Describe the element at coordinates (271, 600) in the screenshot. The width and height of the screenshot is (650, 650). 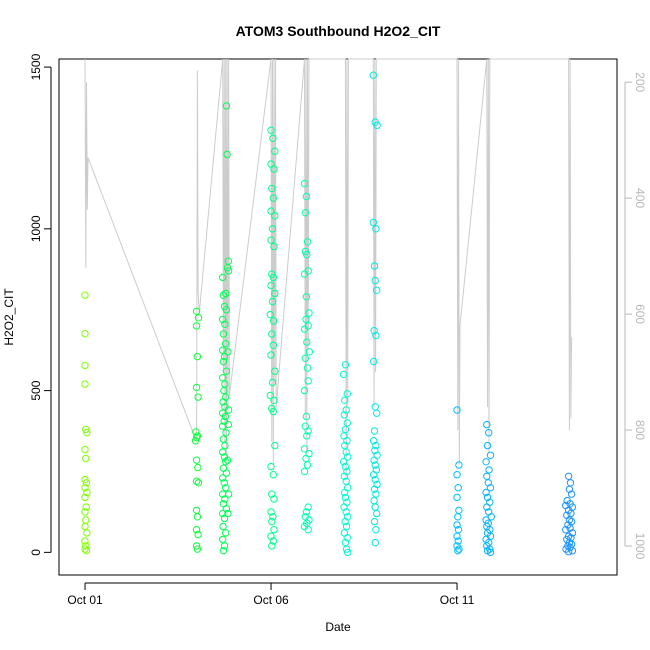
I see `x-tick-label: Oct 06` at that location.